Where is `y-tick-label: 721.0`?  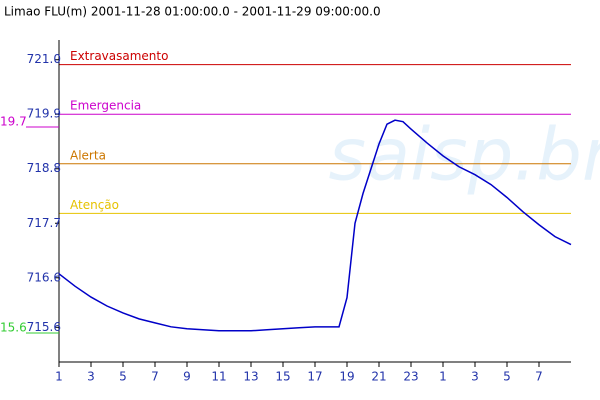
y-tick-label: 721.0 is located at coordinates (44, 59).